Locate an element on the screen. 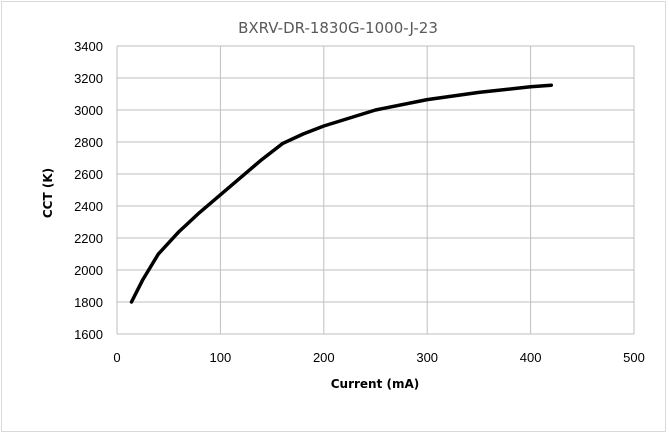  x-tick-label: 0 is located at coordinates (116, 357).